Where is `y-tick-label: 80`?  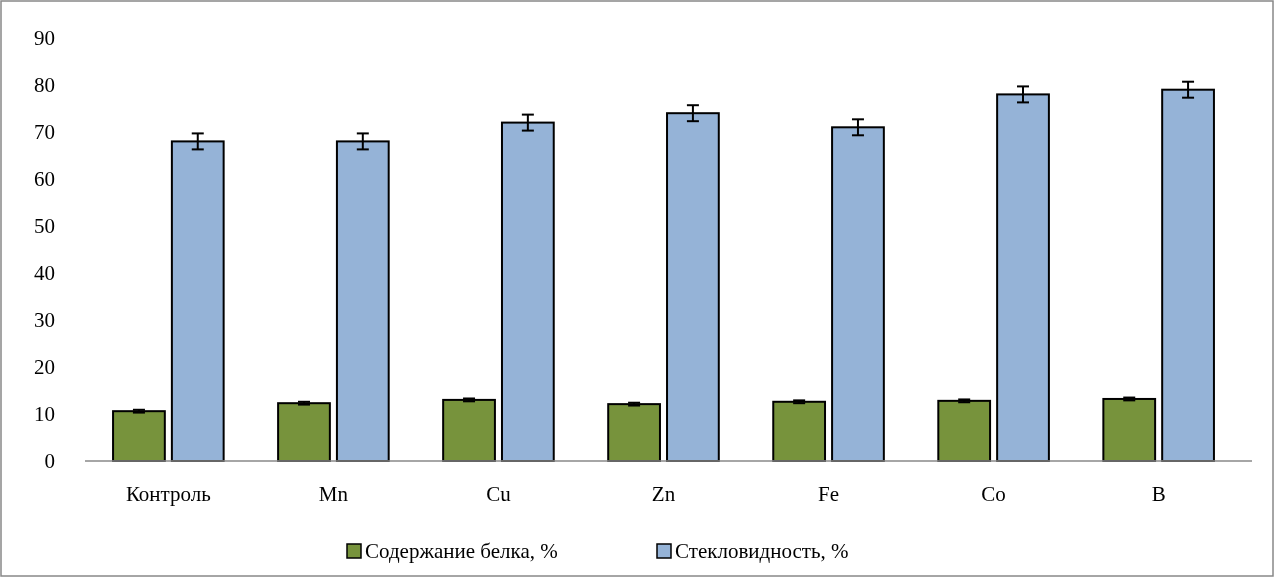
y-tick-label: 80 is located at coordinates (44, 85).